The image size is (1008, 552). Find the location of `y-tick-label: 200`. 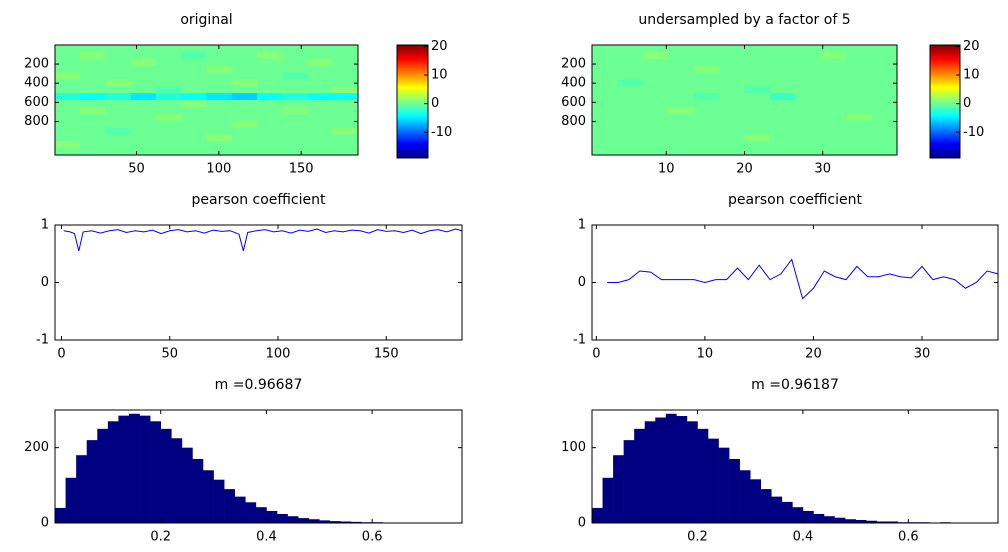

y-tick-label: 200 is located at coordinates (573, 64).